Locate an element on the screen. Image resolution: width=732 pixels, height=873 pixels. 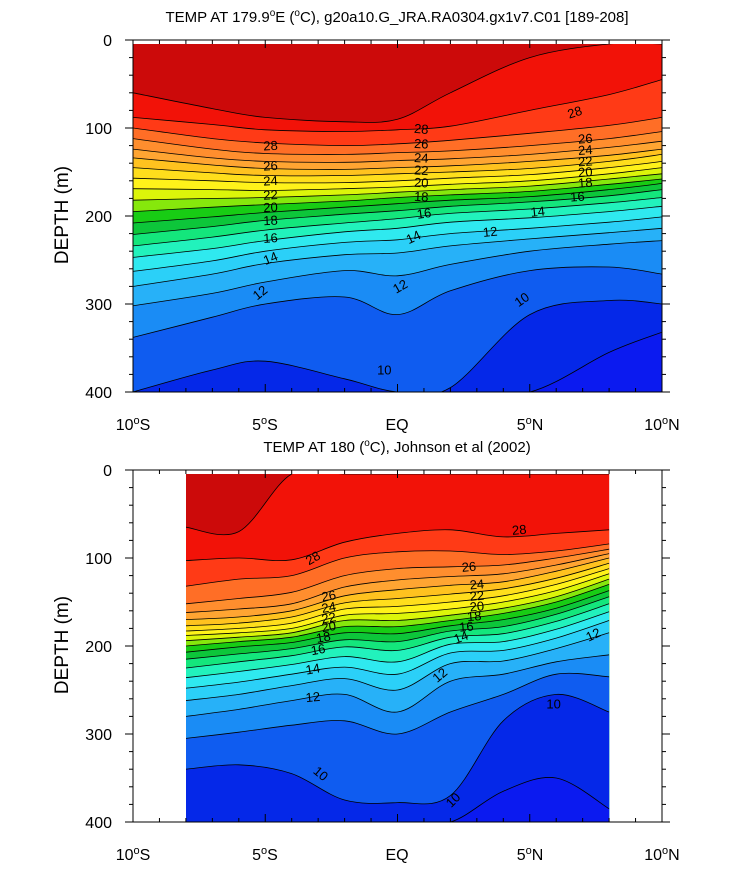
y-tick-label: 100 is located at coordinates (98, 129).